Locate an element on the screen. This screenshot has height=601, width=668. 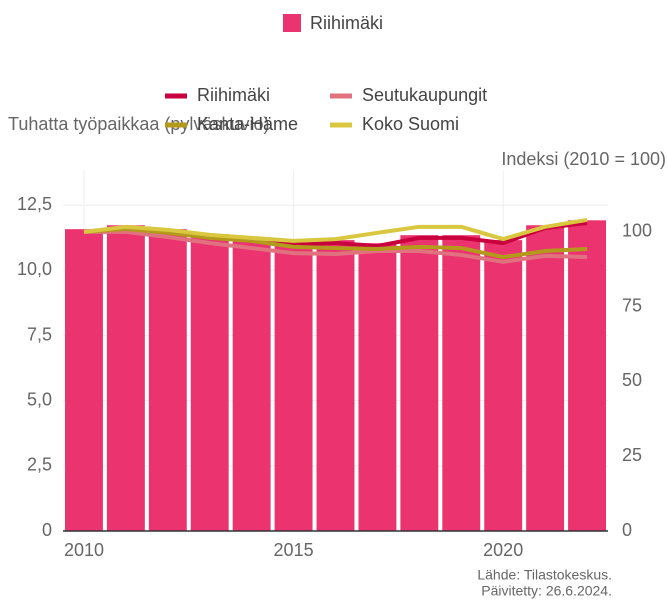
y-tick-label: 5,0 is located at coordinates (39, 399).